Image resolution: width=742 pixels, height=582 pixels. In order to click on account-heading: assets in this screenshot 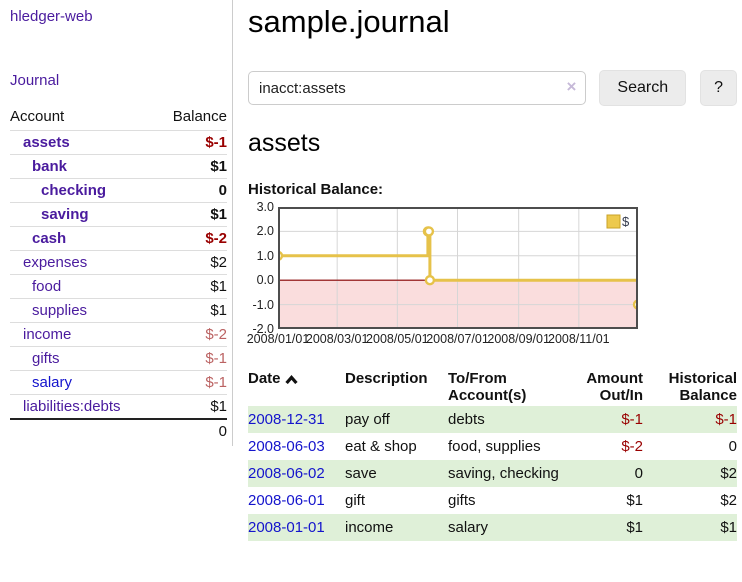, I will do `click(284, 143)`.